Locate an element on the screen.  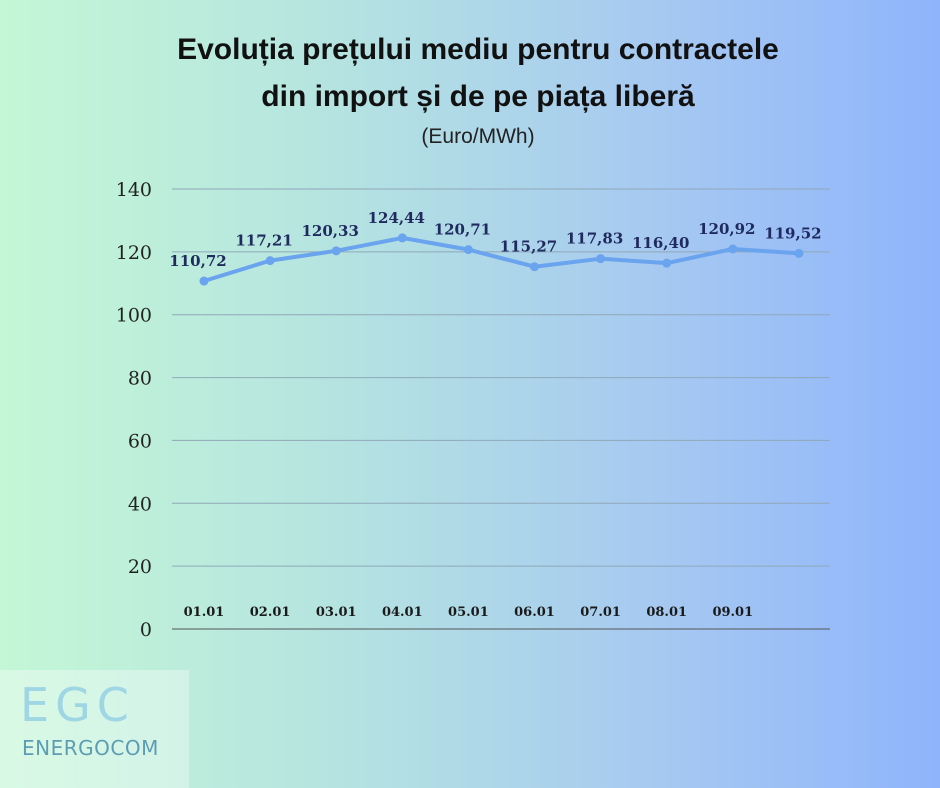
x-tick-label: 09.01 is located at coordinates (732, 612).